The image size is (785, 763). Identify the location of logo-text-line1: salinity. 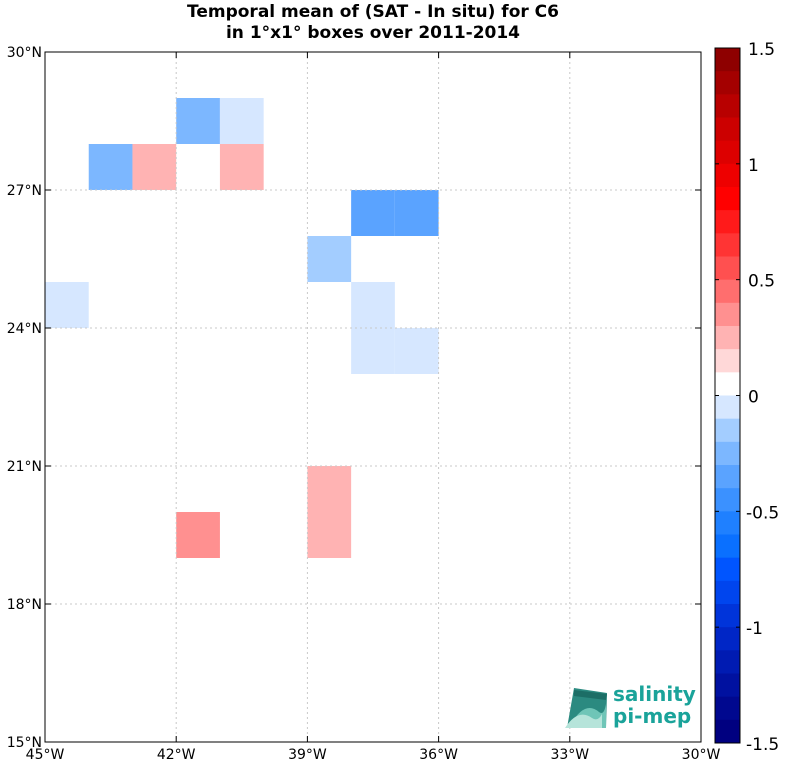
(654, 694).